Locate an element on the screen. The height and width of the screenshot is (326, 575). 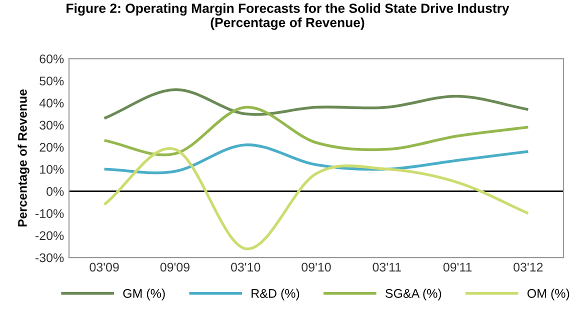
legend-label: SG&A (%) is located at coordinates (413, 294).